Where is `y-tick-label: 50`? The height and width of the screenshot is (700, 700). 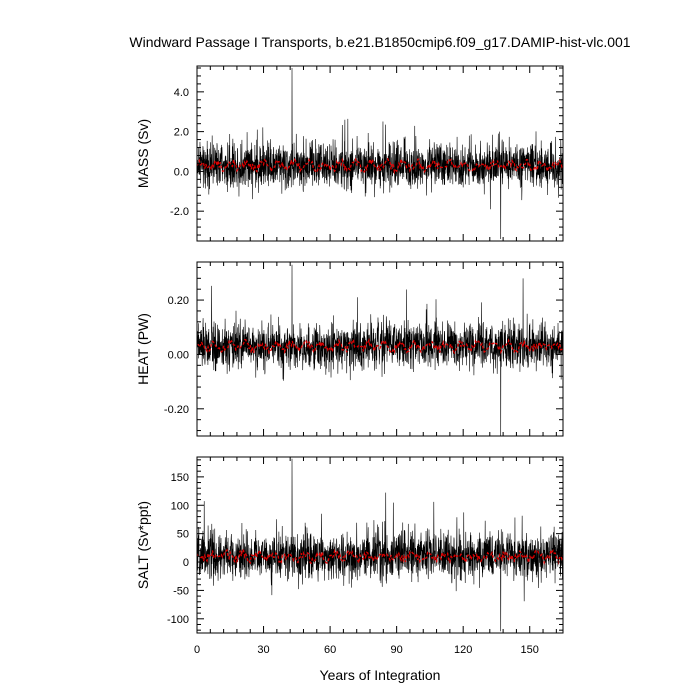
y-tick-label: 50 is located at coordinates (183, 535).